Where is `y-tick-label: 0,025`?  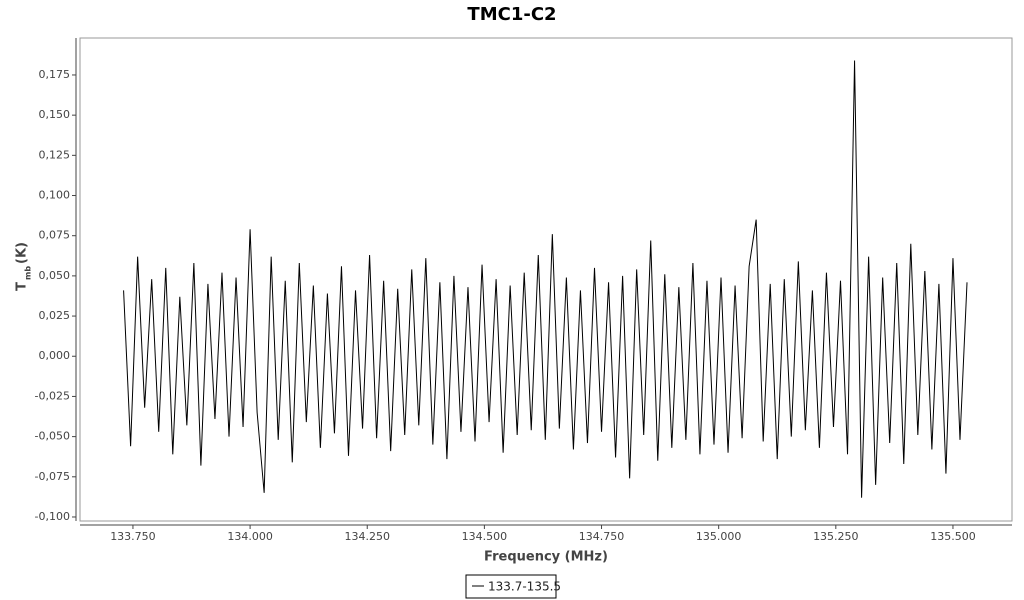 y-tick-label: 0,025 is located at coordinates (55, 315).